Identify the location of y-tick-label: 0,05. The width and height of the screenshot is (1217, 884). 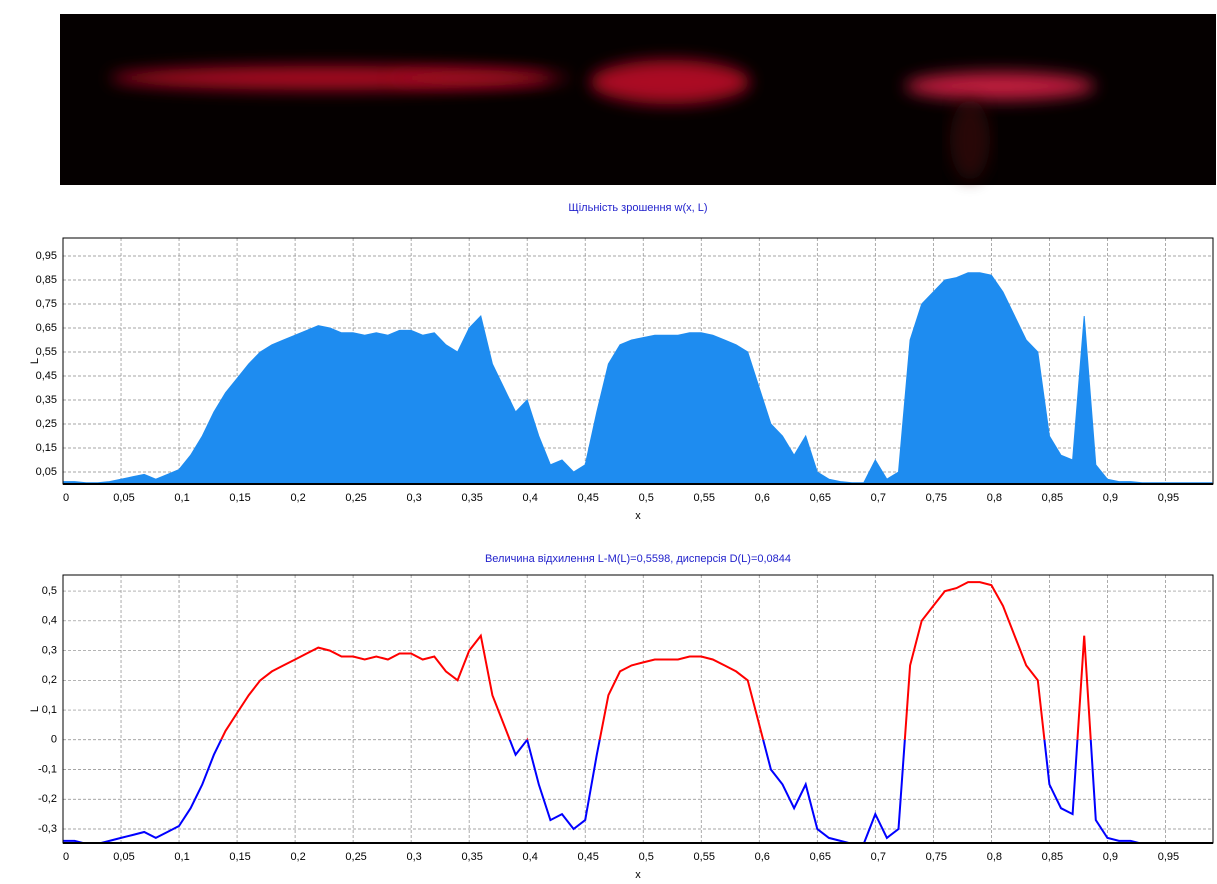
(46, 472).